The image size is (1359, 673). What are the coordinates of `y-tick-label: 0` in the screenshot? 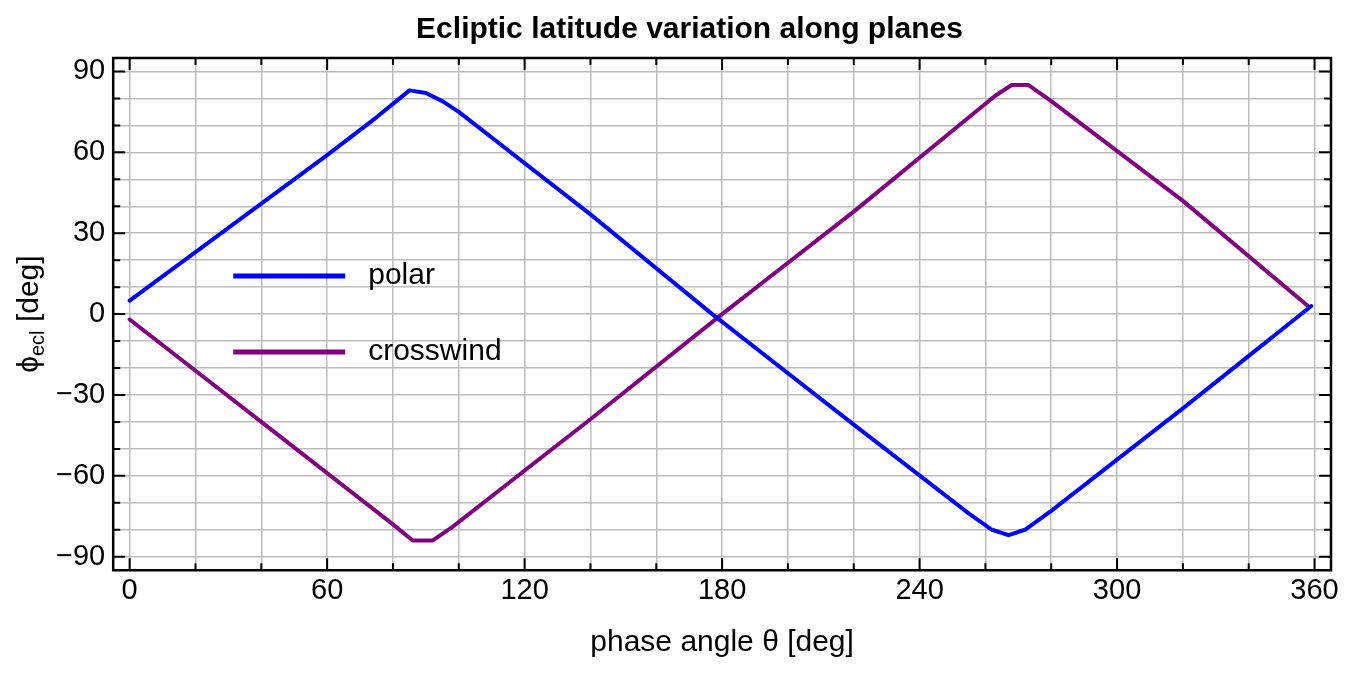 It's located at (97, 312).